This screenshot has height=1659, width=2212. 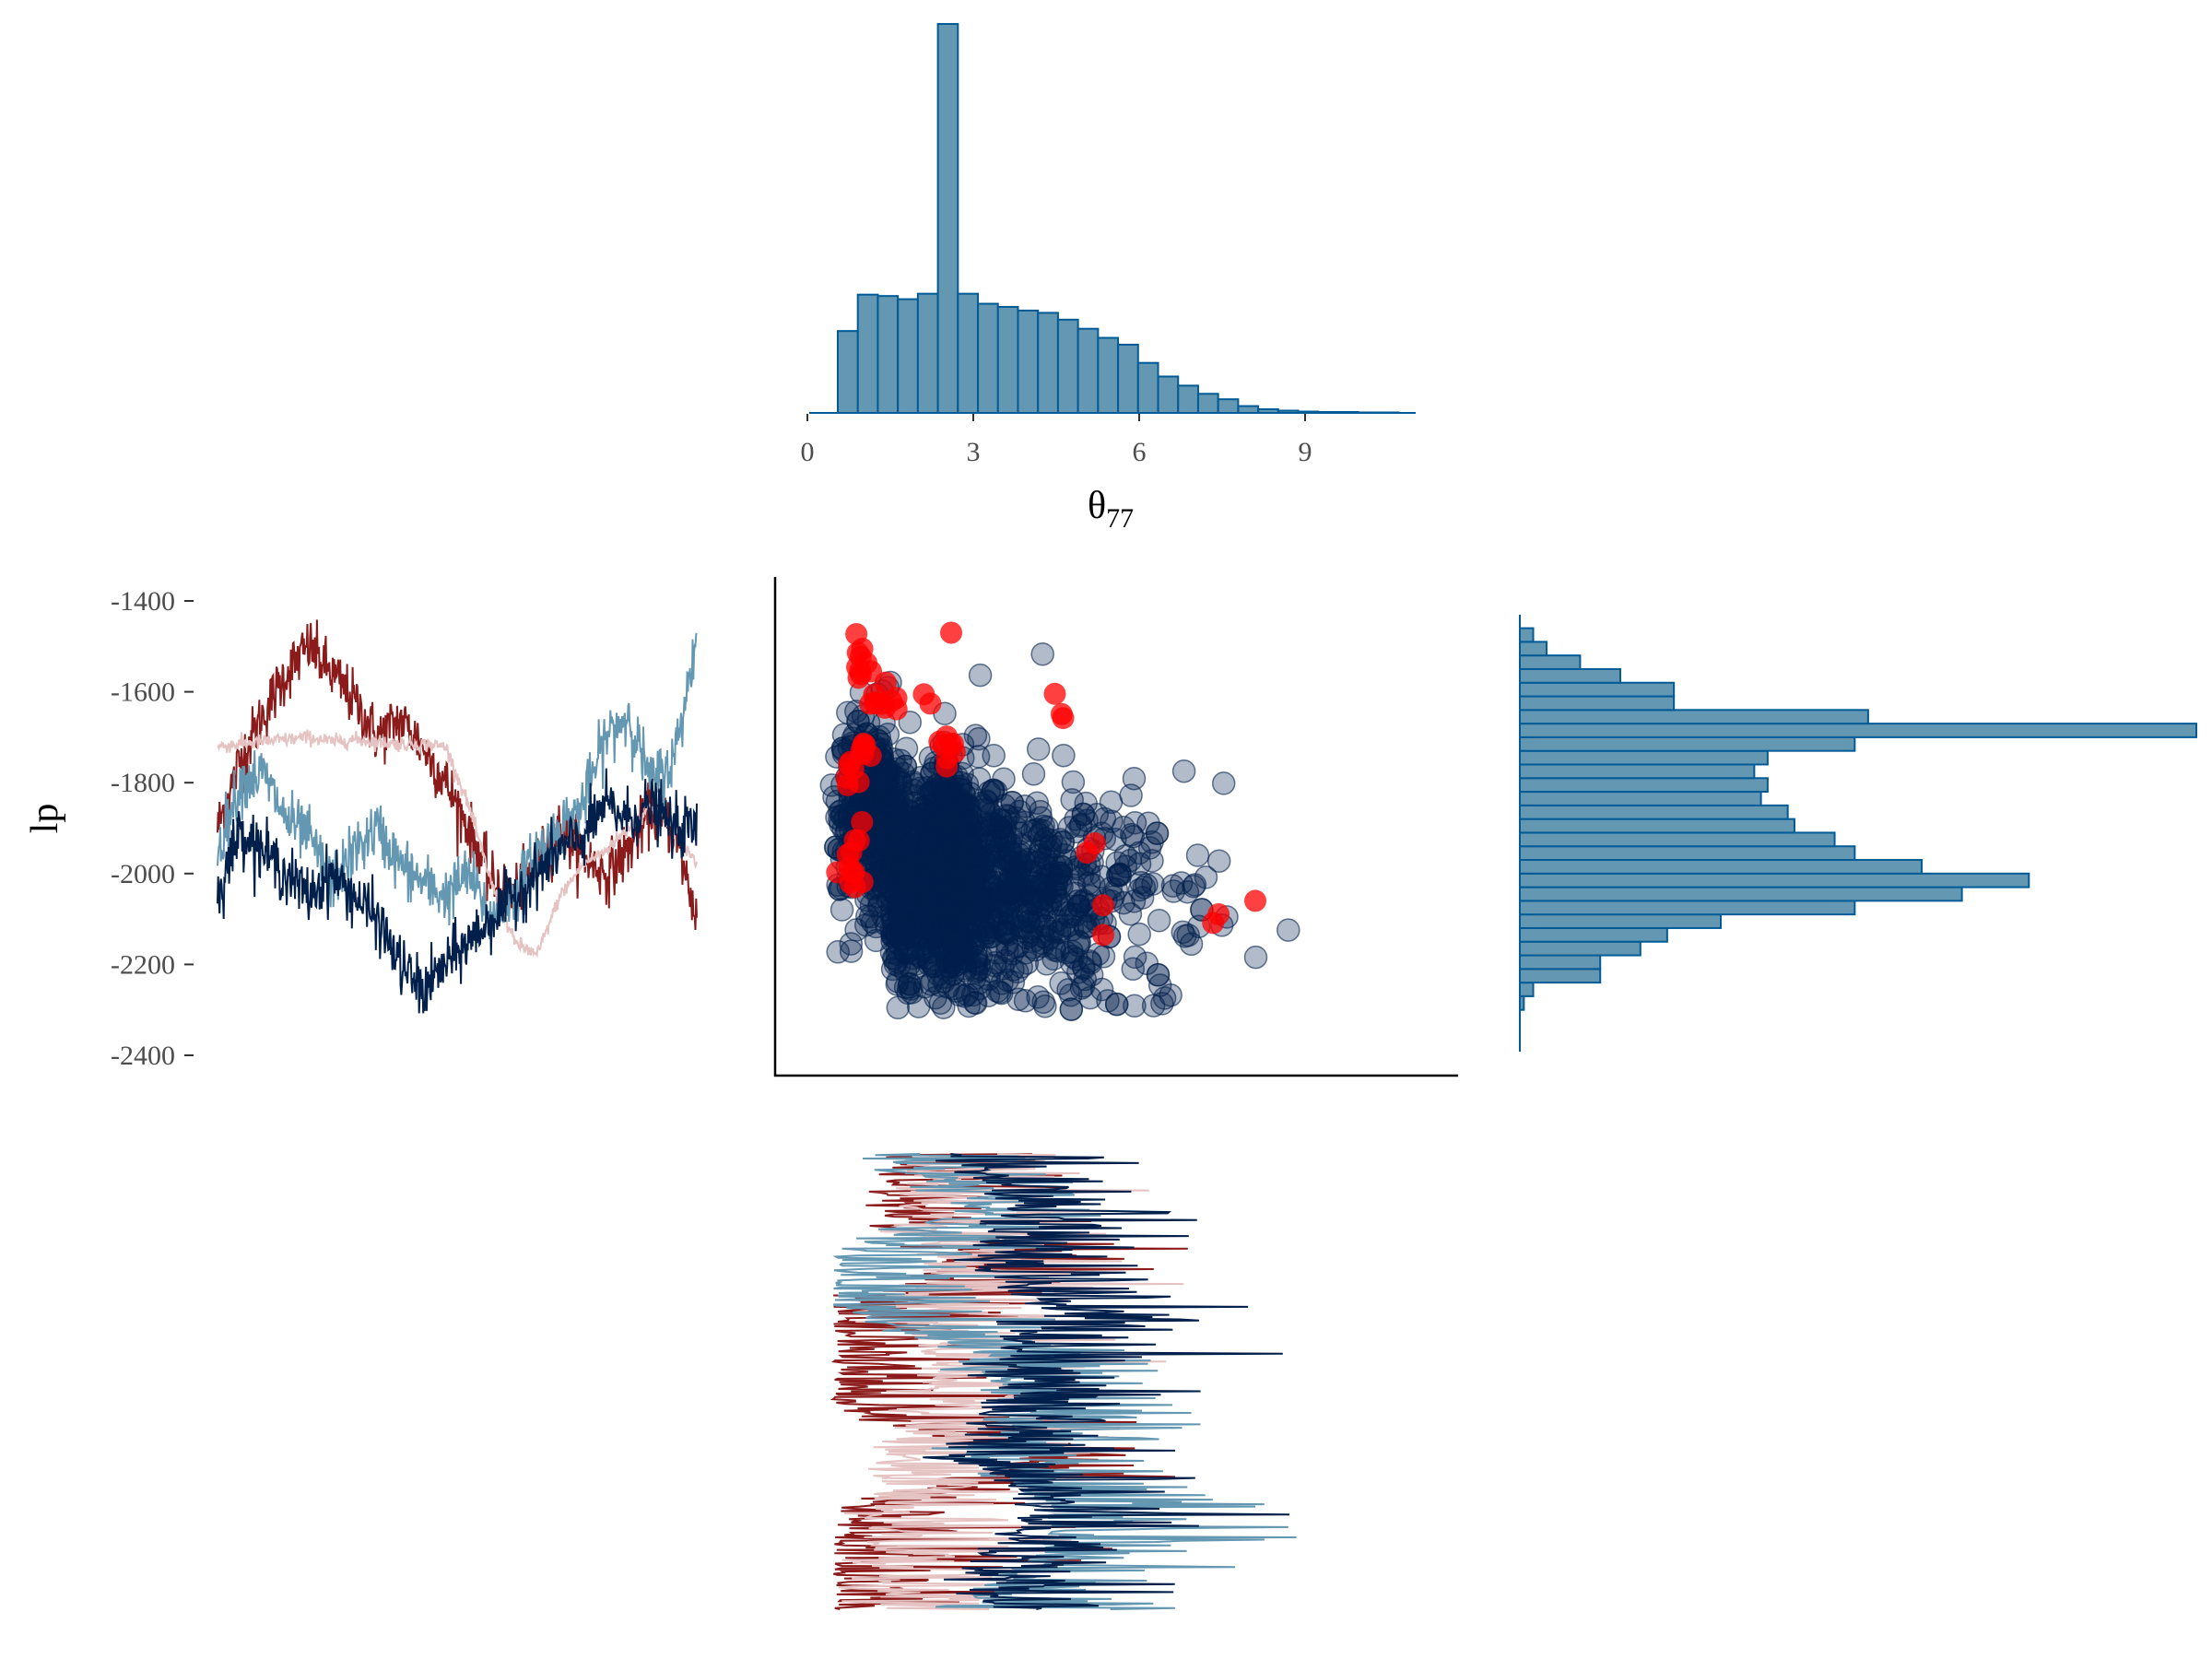 What do you see at coordinates (152, 828) in the screenshot?
I see `lp-y-axis-ticks: -1400 -1600 -1800 -2000 -2200 -2400` at bounding box center [152, 828].